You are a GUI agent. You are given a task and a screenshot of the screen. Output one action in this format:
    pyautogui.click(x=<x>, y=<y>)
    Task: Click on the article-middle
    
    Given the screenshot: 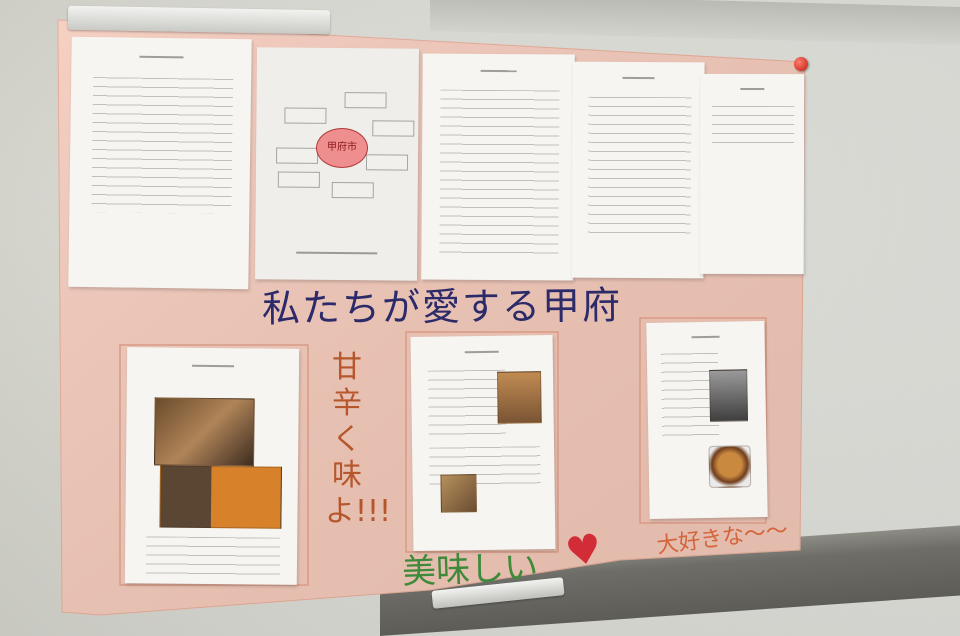 What is the action you would take?
    pyautogui.click(x=483, y=443)
    